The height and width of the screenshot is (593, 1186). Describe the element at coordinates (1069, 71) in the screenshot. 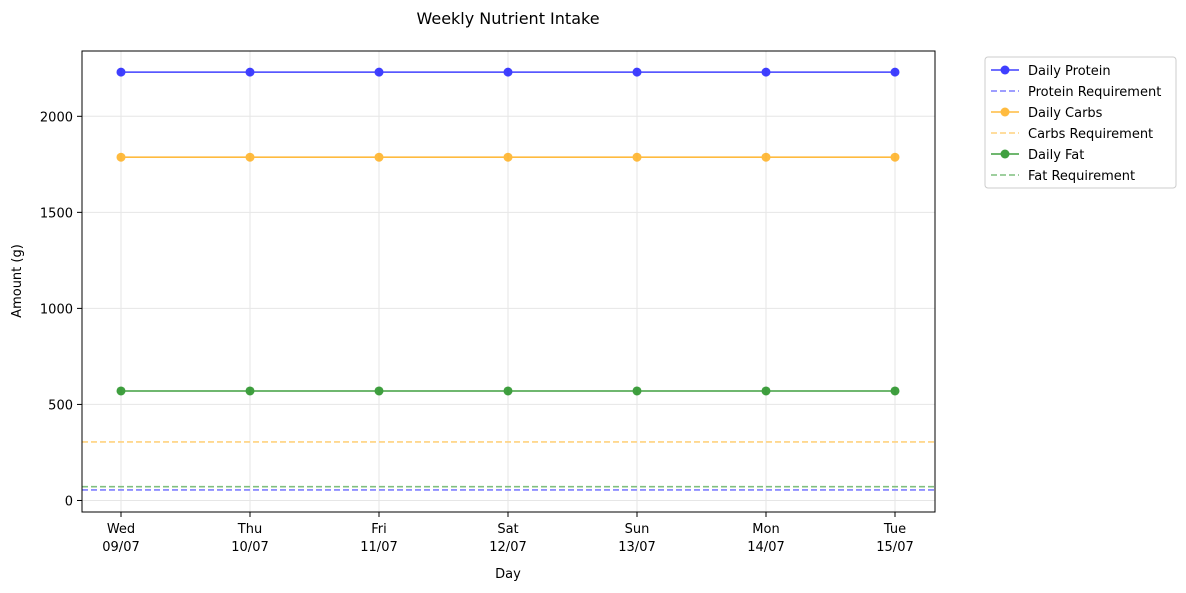

I see `legend-label: Daily Protein` at that location.